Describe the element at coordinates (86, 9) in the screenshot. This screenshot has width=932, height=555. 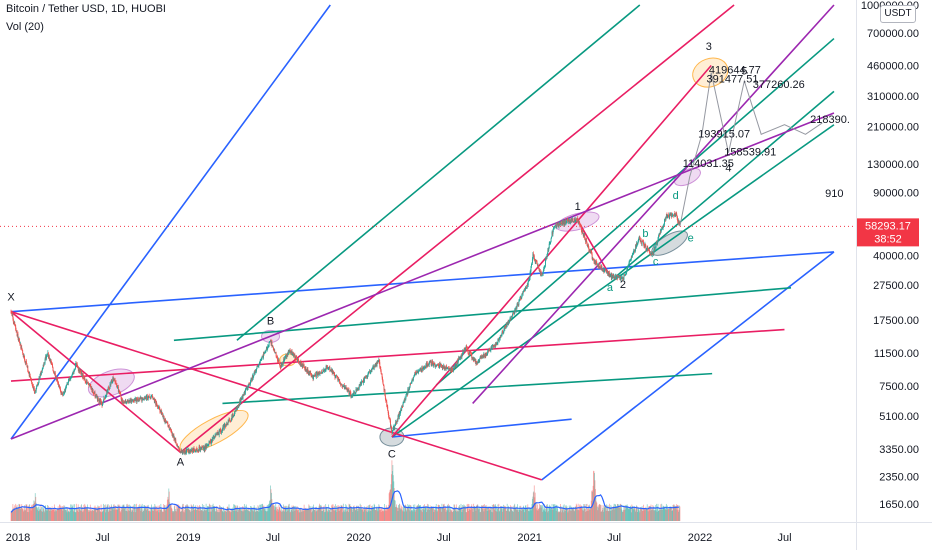
I see `symbol-title: Bitcoin / Tether USD, 1D, HUOBI` at that location.